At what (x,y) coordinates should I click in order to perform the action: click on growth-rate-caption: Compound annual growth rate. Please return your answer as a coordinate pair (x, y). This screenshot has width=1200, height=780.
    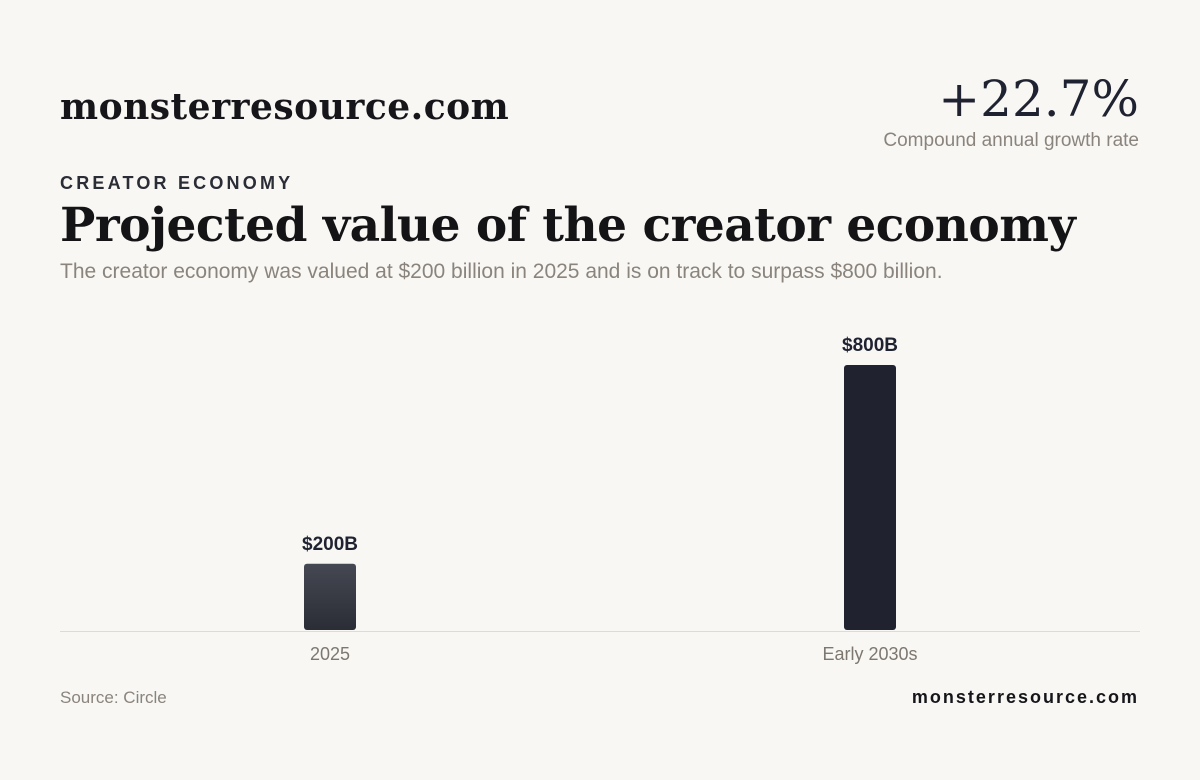
    Looking at the image, I should click on (1011, 140).